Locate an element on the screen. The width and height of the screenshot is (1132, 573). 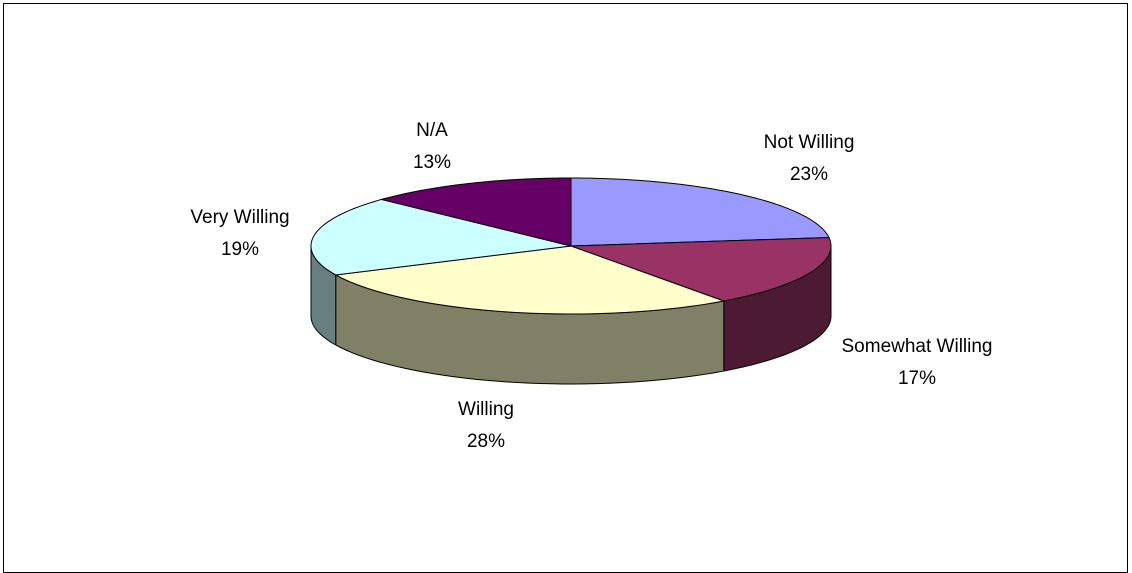
slice-very-willing is located at coordinates (441, 237).